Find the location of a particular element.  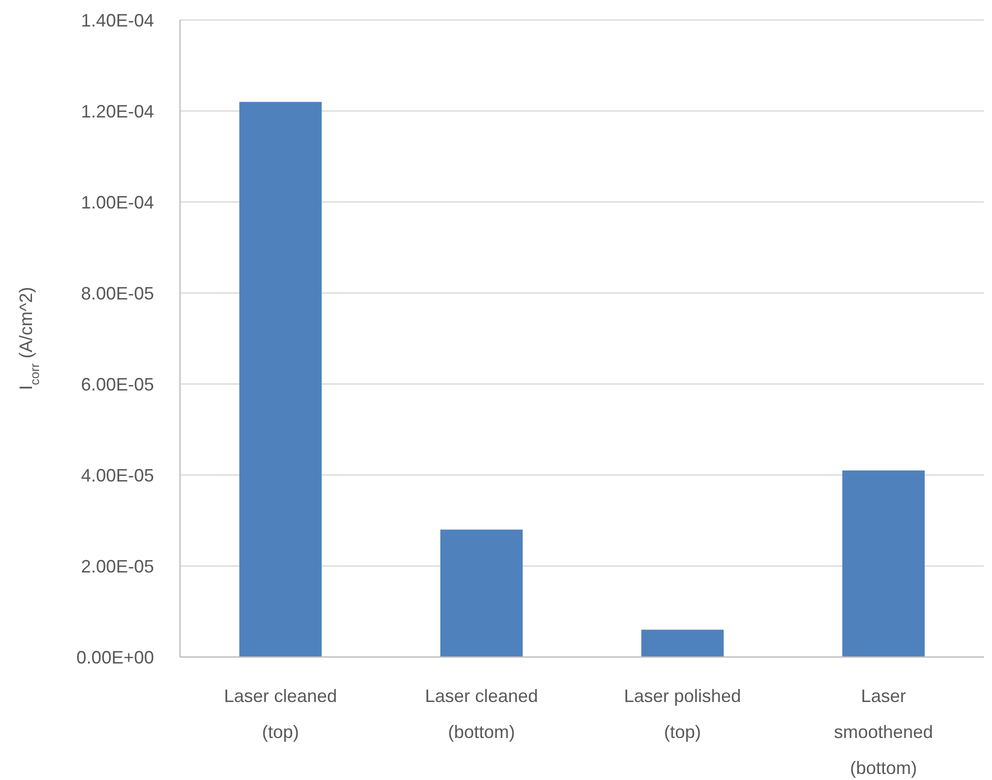

y-tick-label: 1.40E-04 is located at coordinates (117, 20).